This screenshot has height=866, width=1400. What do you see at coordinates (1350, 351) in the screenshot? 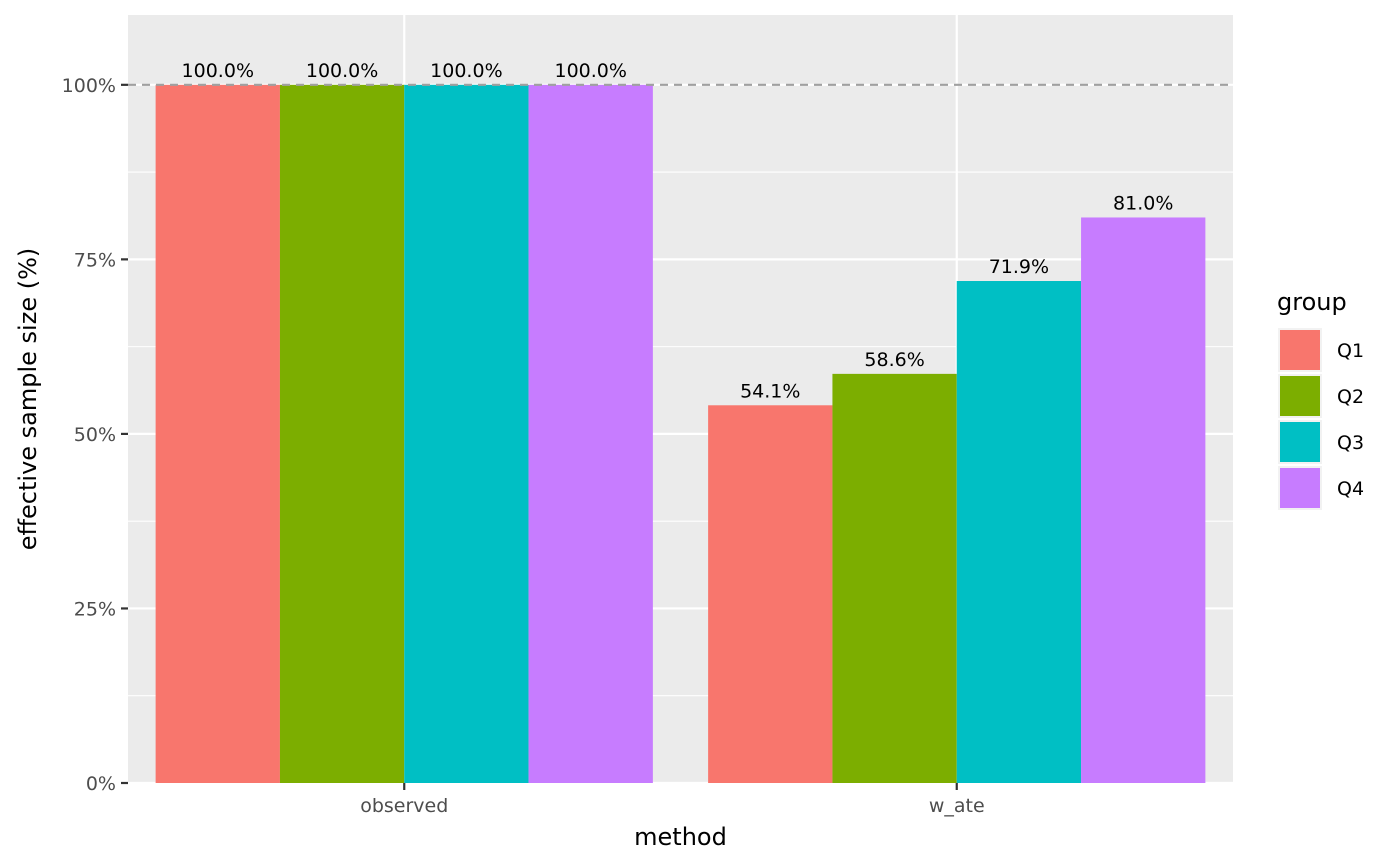
I see `legend-label: Q1` at bounding box center [1350, 351].